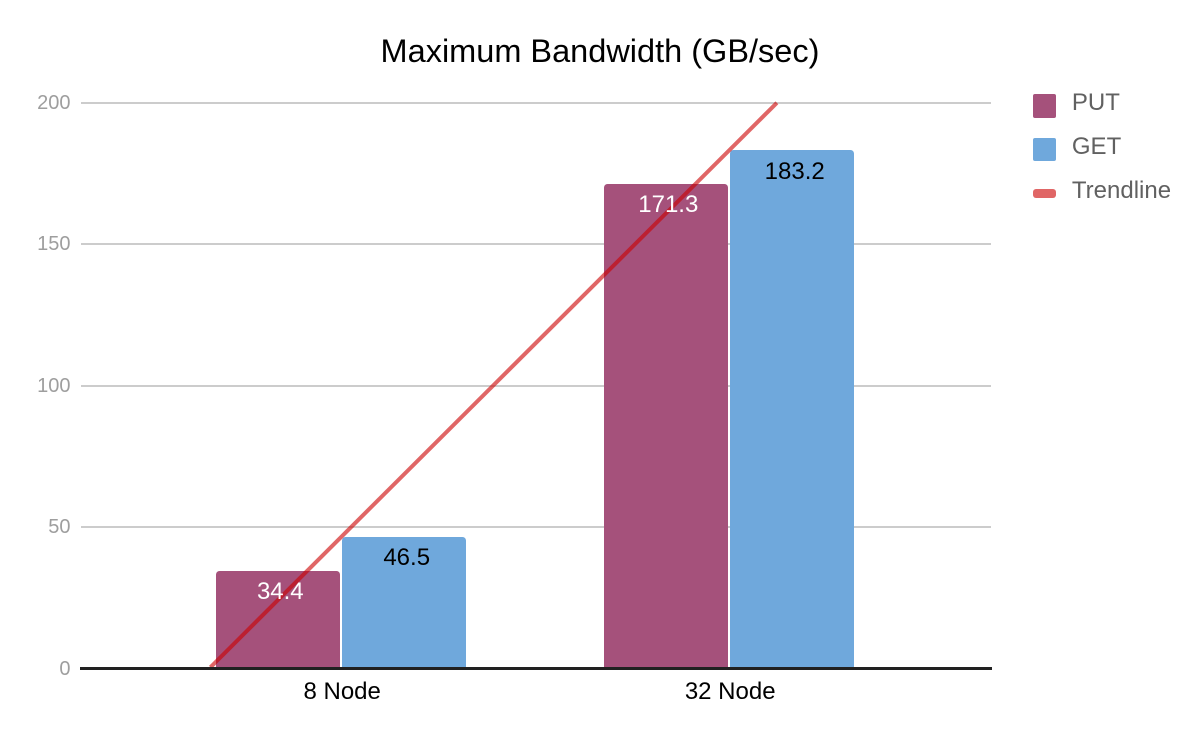  I want to click on legend-item-put: PUT, so click(1112, 103).